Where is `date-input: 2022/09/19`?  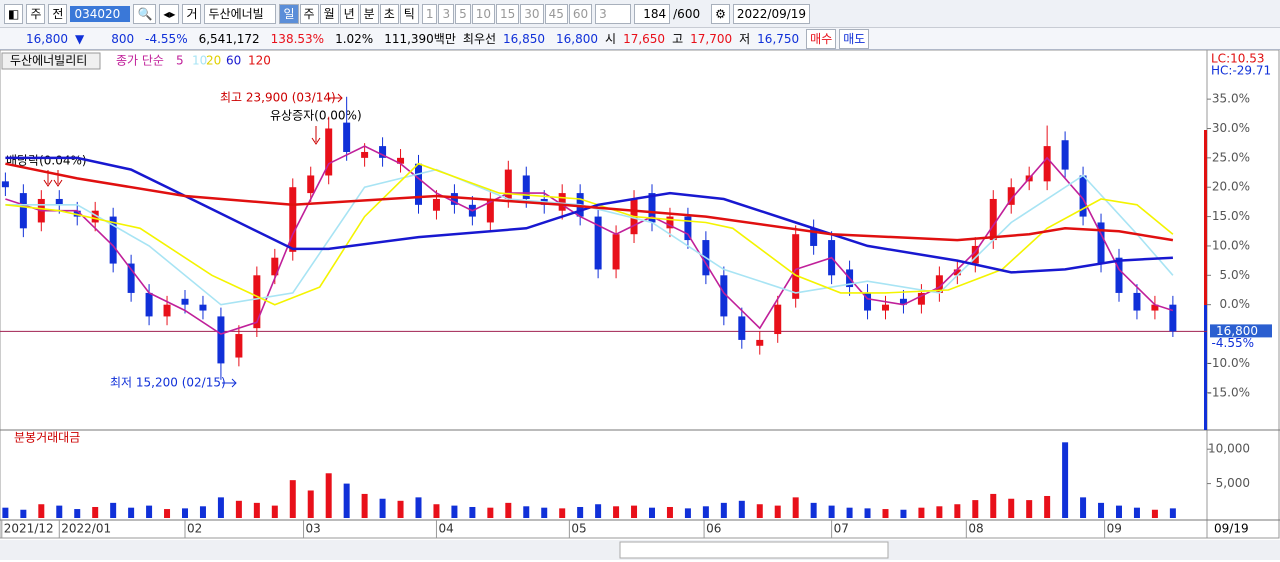 date-input: 2022/09/19 is located at coordinates (771, 13).